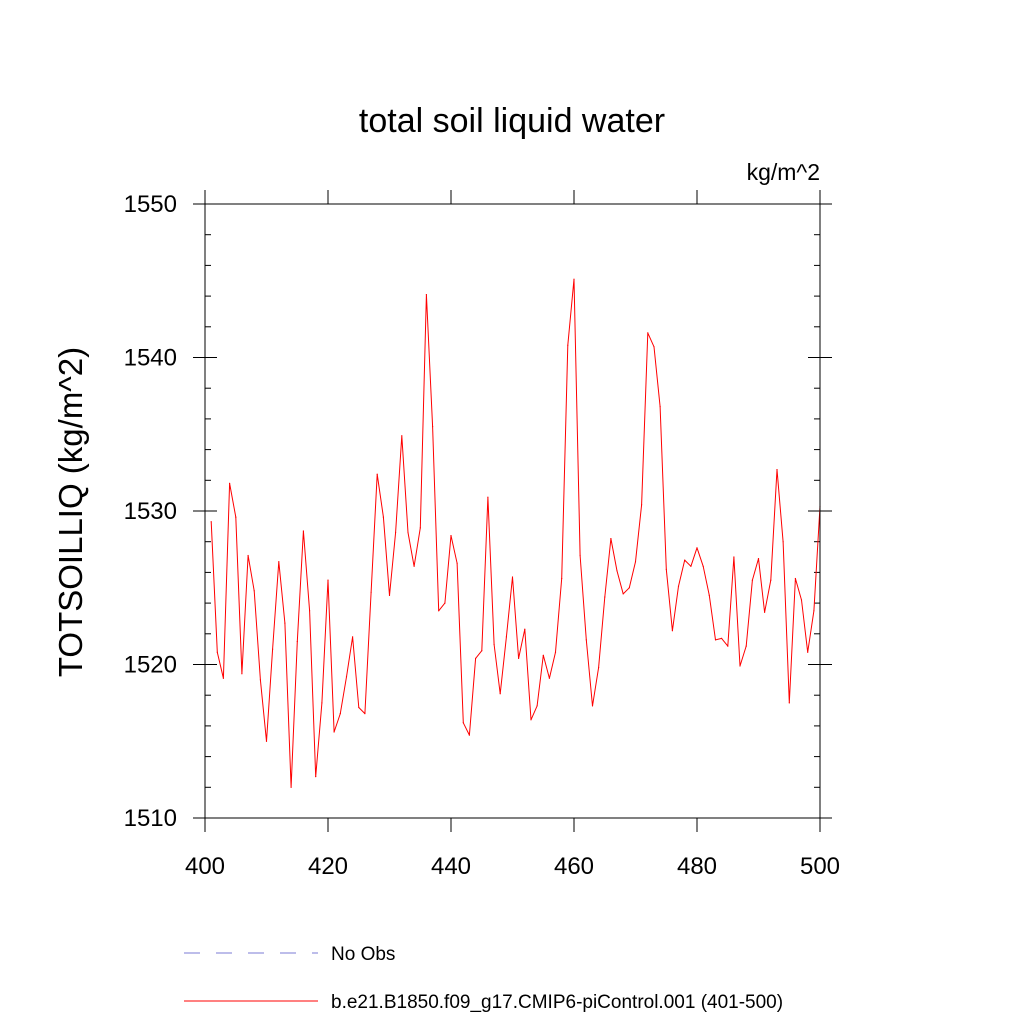  Describe the element at coordinates (783, 172) in the screenshot. I see `units-label: kg/m^2` at that location.